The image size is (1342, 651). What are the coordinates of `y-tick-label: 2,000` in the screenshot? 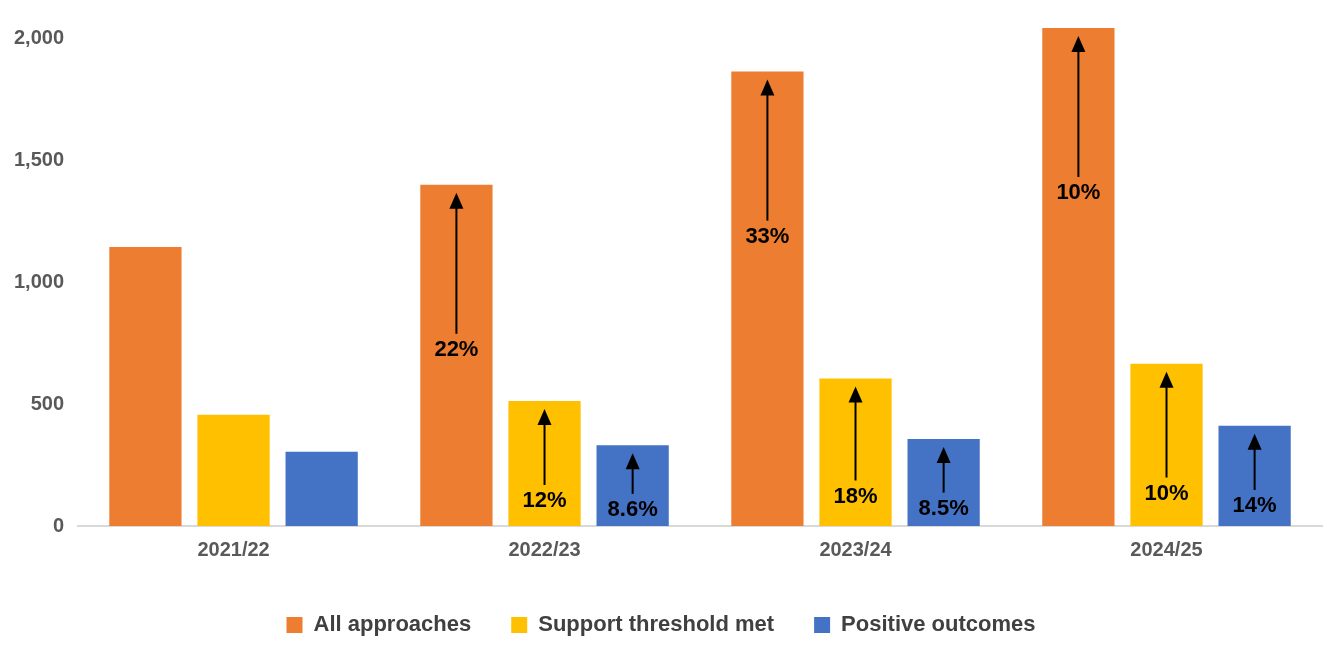 It's located at (39, 36).